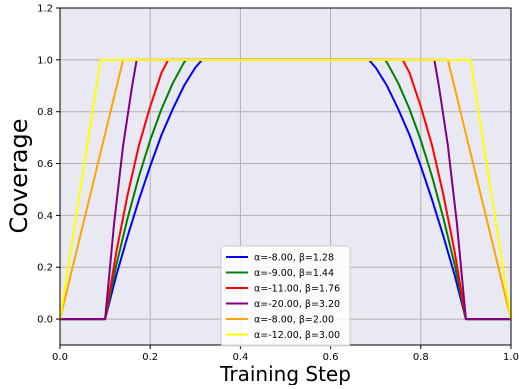 The width and height of the screenshot is (519, 389). I want to click on y-tick-label: 1.2, so click(45, 9).